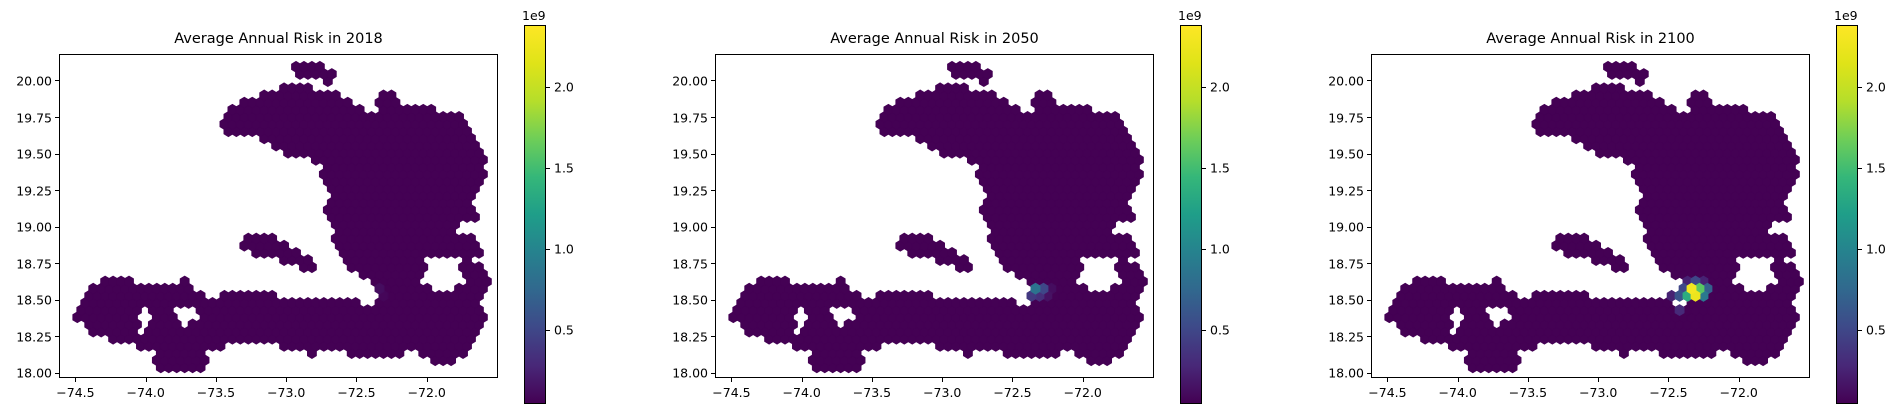 This screenshot has height=420, width=1898. I want to click on colorbar-tick-label: 1.0, so click(1876, 249).